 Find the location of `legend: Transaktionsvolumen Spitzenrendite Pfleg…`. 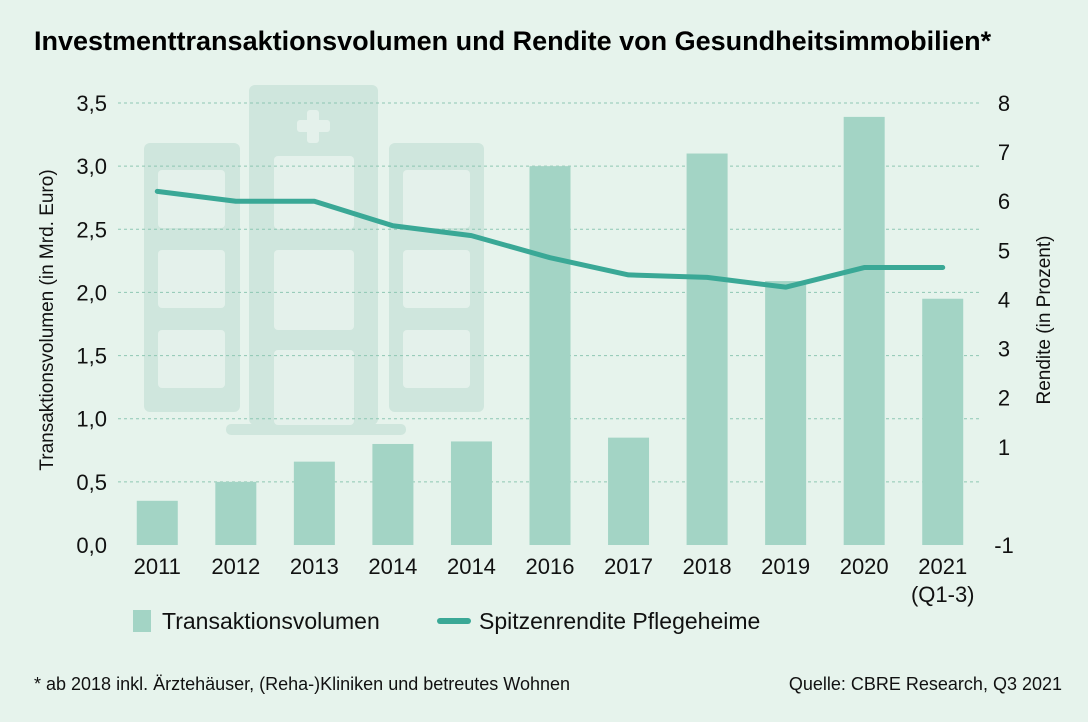

legend: Transaktionsvolumen Spitzenrendite Pfleg… is located at coordinates (446, 621).